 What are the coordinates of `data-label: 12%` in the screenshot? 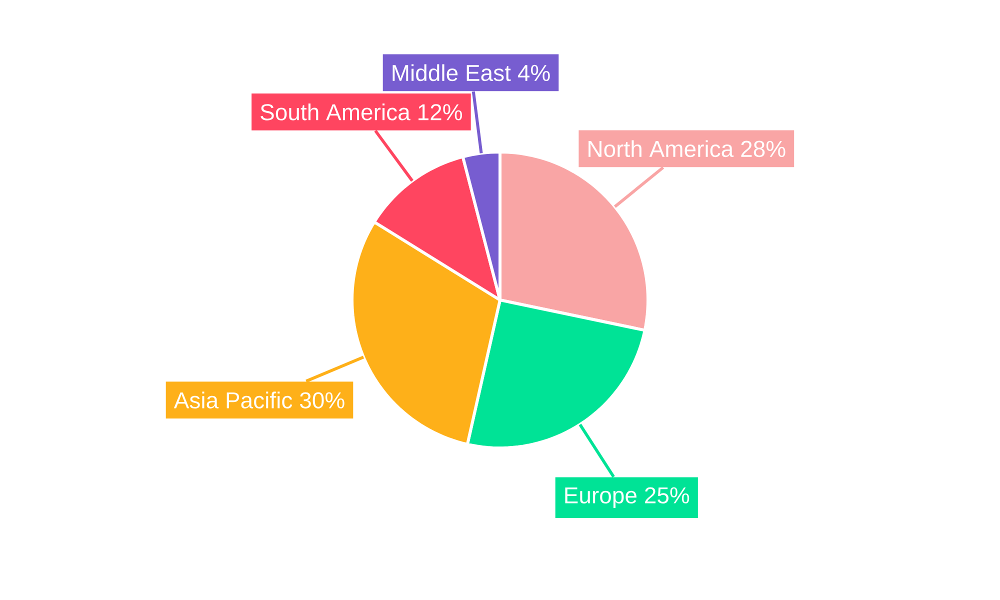 It's located at (440, 112).